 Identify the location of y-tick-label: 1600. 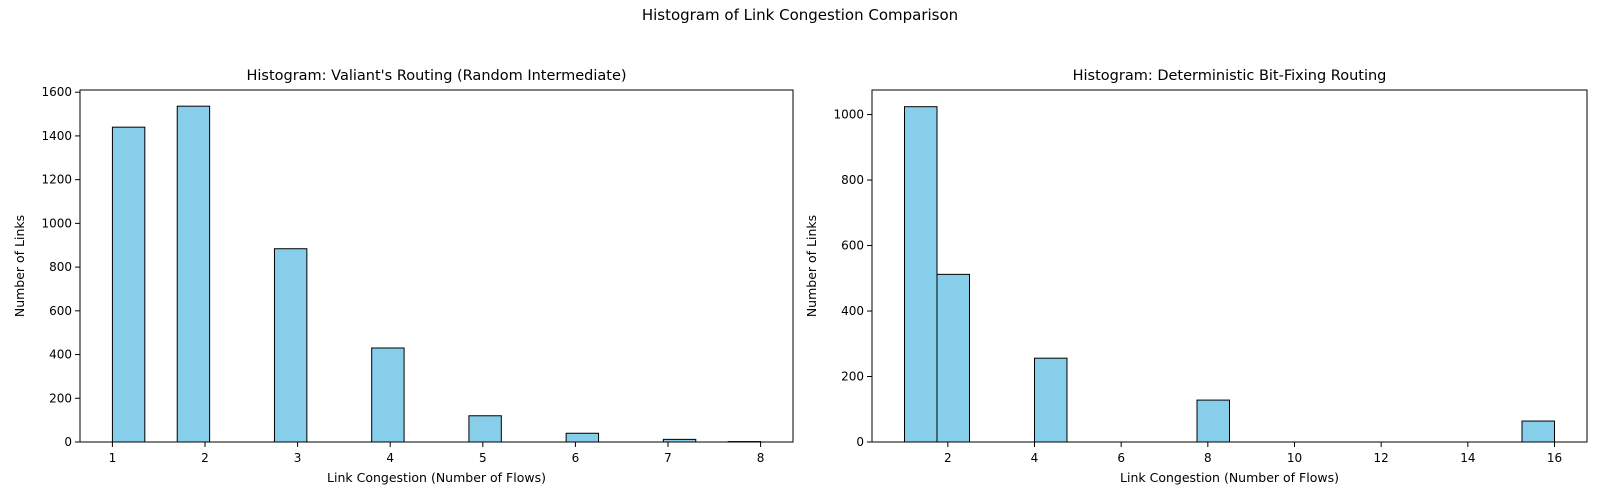
(56, 92).